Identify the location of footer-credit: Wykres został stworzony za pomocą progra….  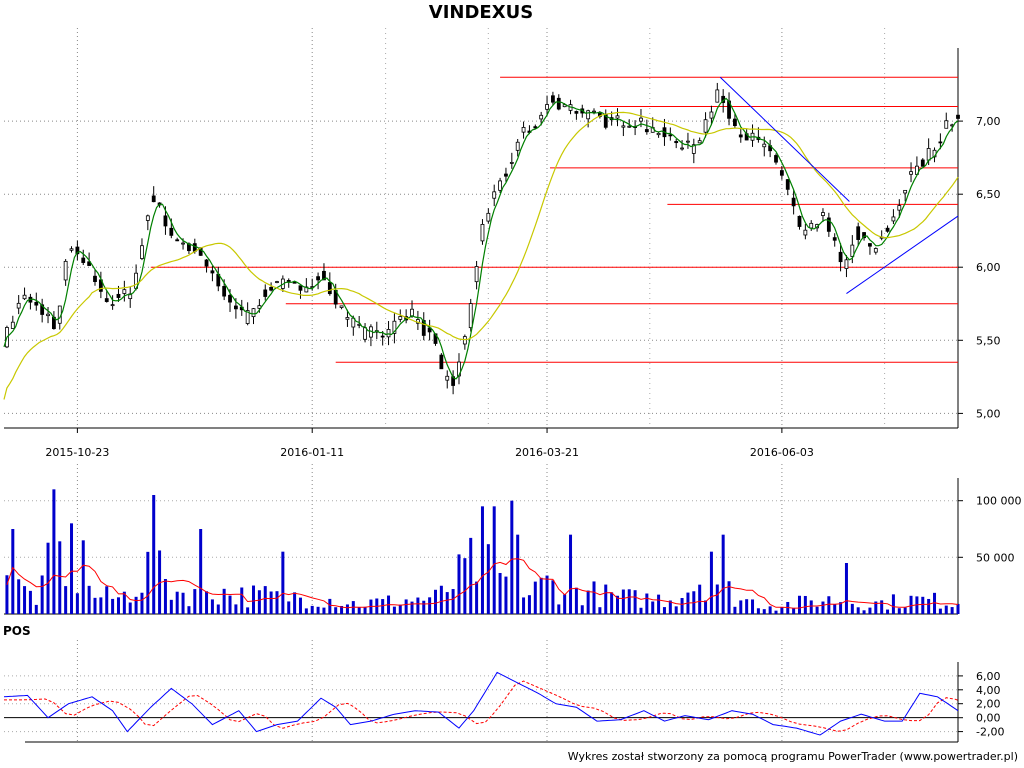
(792, 756).